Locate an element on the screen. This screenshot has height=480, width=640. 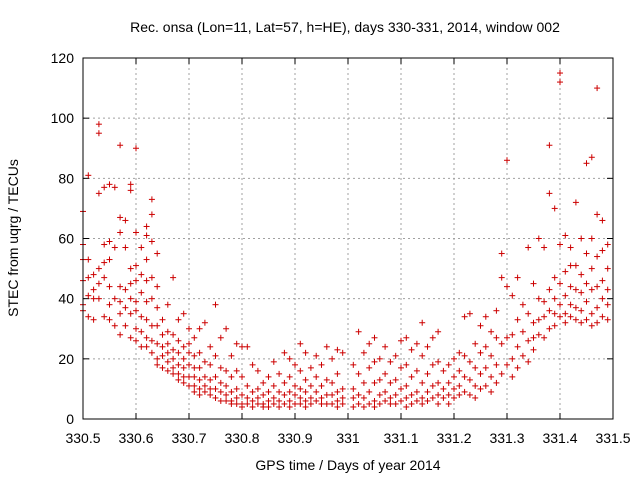
x-tick-label: 330.9 is located at coordinates (294, 438).